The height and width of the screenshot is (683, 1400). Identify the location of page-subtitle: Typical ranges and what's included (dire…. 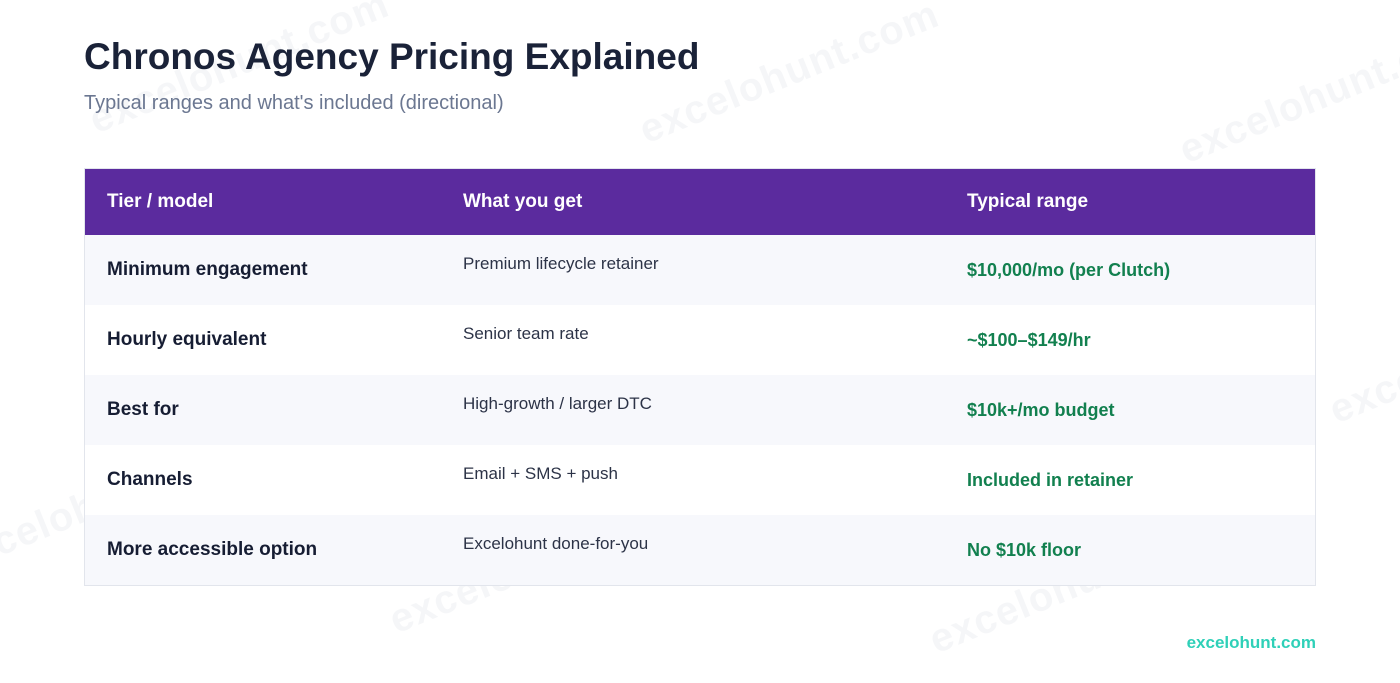
(294, 103).